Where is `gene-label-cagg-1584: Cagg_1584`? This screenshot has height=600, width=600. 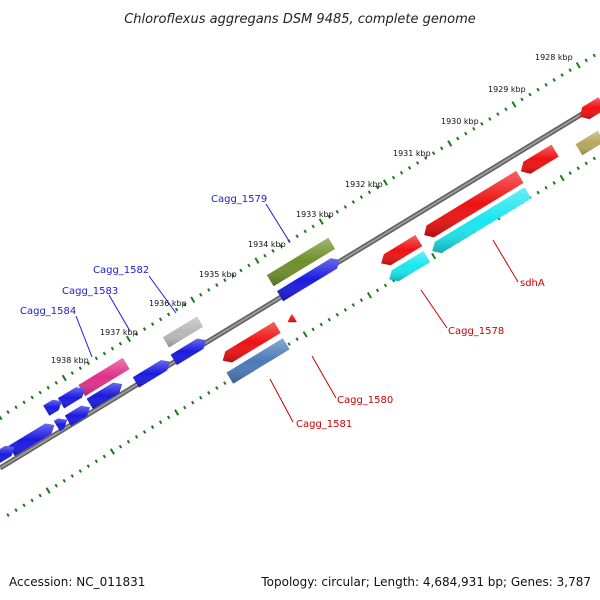
gene-label-cagg-1584: Cagg_1584 is located at coordinates (48, 311).